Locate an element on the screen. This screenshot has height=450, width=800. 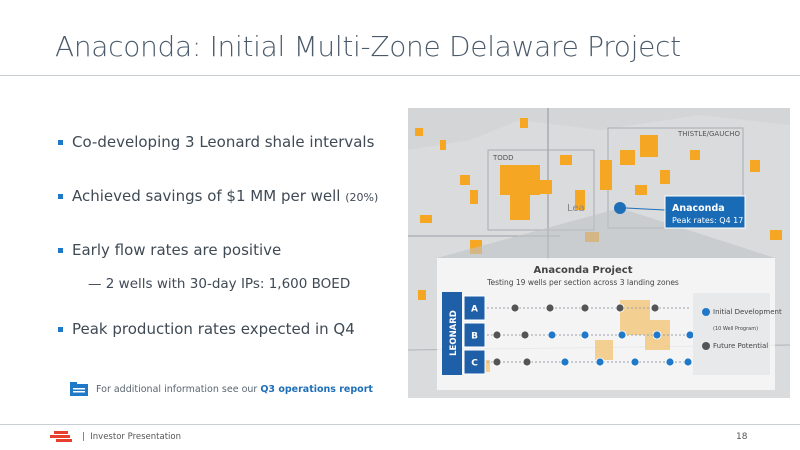
zone-label: C is located at coordinates (474, 364).